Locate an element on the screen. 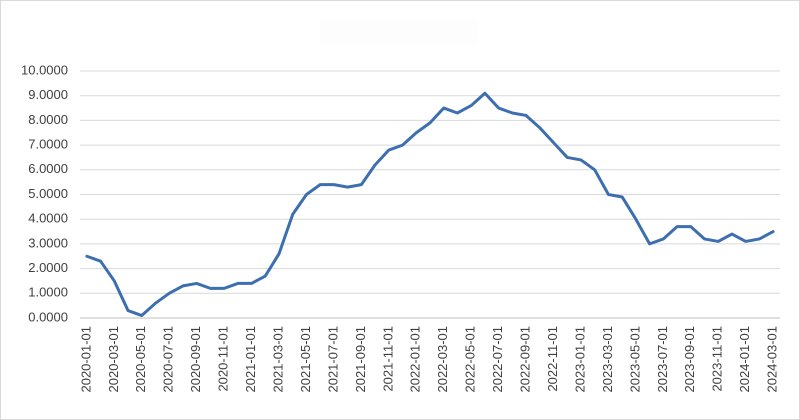 The image size is (800, 420). title-box is located at coordinates (399, 32).